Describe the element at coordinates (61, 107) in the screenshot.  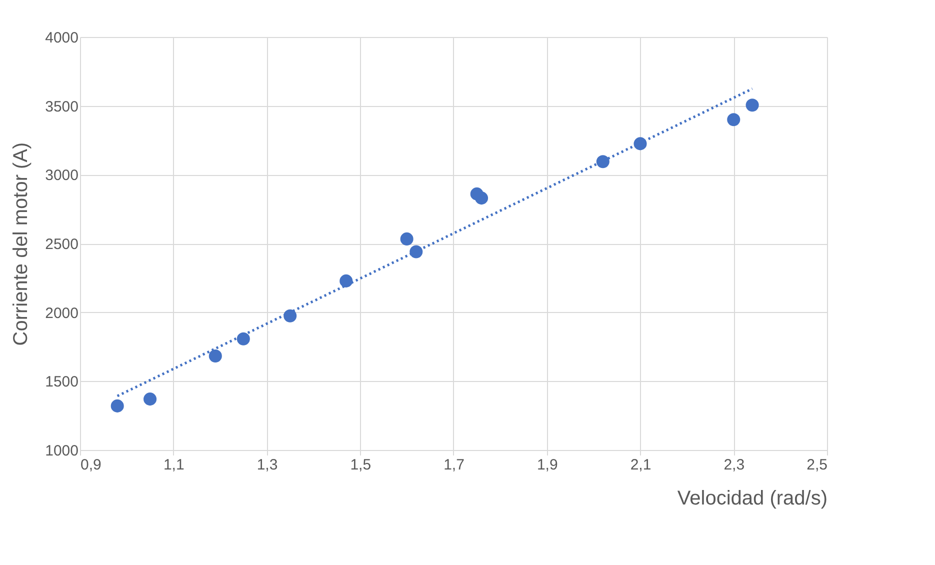
I see `y-tick-label: 3500` at that location.